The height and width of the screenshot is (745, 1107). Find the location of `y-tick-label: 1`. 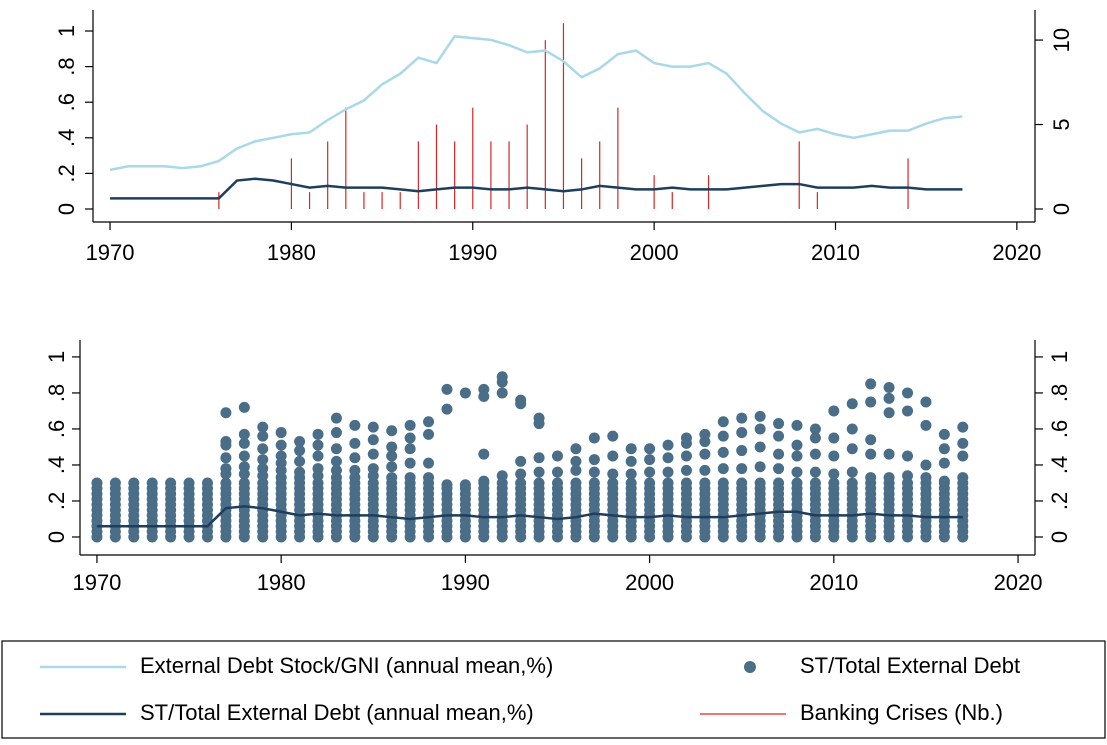

y-tick-label: 1 is located at coordinates (56, 357).